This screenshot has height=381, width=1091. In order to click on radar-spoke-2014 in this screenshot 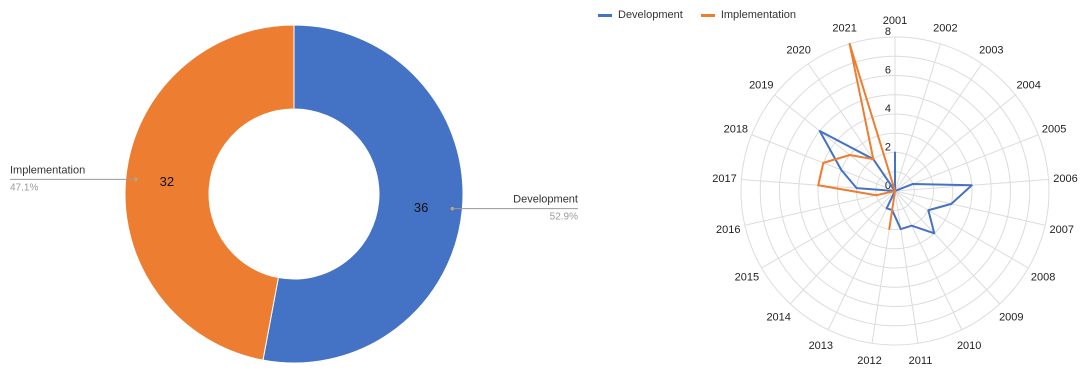, I will do `click(842, 247)`.